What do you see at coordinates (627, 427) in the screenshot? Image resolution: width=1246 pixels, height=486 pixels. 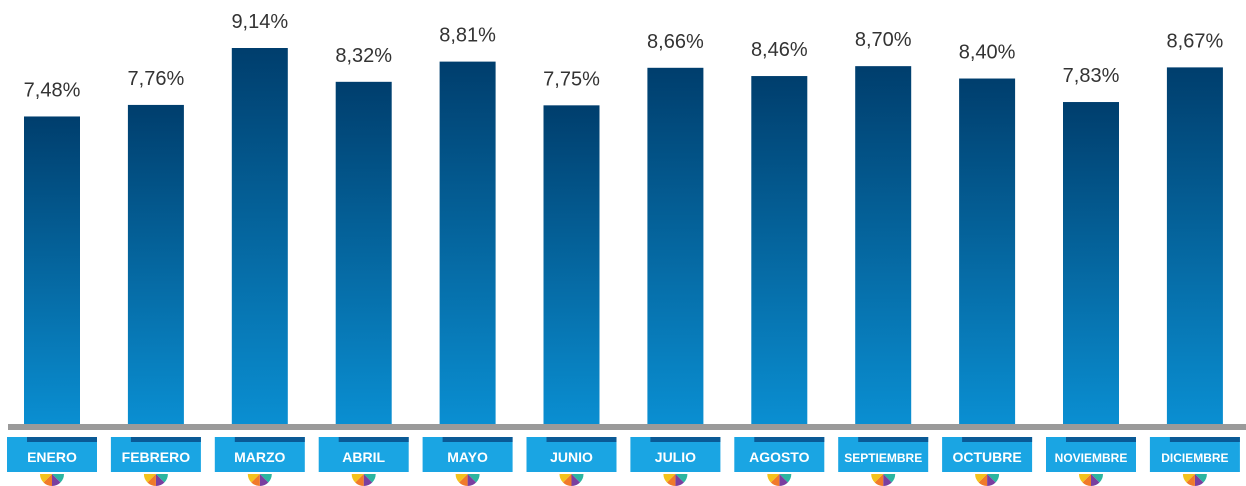 I see `baseline` at bounding box center [627, 427].